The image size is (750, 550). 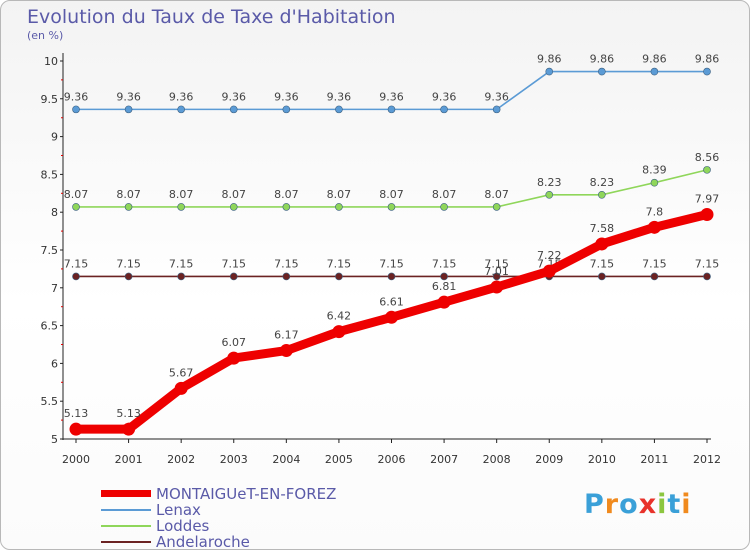 What do you see at coordinates (594, 504) in the screenshot?
I see `logo-letter: P` at bounding box center [594, 504].